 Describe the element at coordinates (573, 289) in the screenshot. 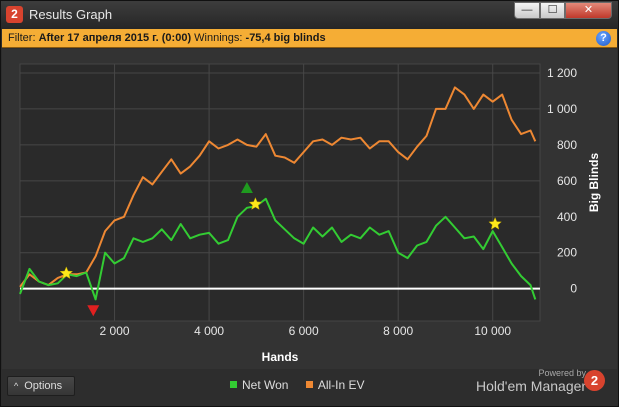

I see `y-tick-label: 0` at that location.